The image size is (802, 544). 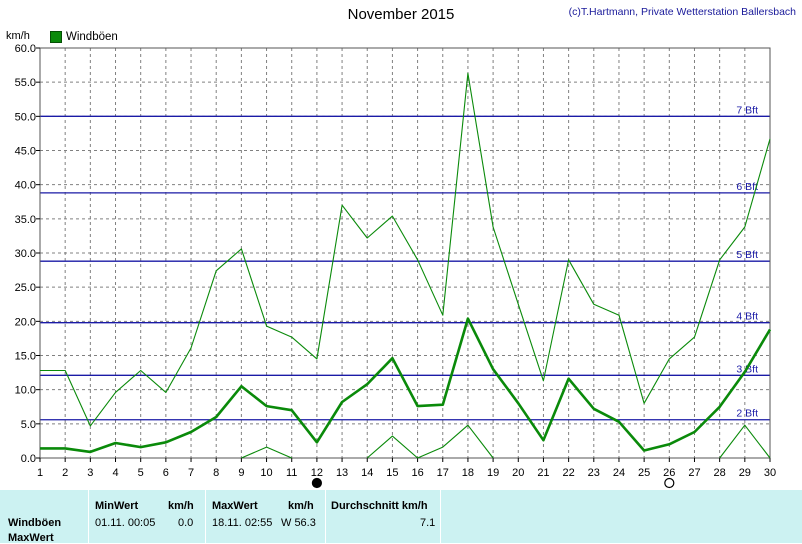 I want to click on x-tick-label: 4, so click(x=115, y=473).